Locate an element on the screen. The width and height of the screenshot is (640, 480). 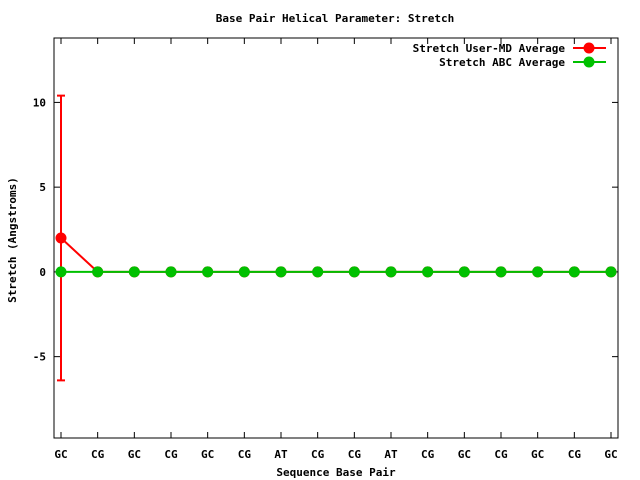
y-tick-label: -5 is located at coordinates (39, 357).